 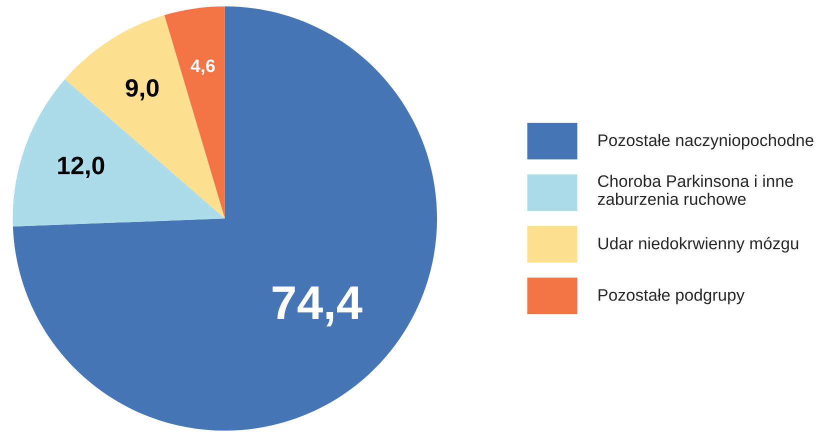 I want to click on data-label: 12,0, so click(x=81, y=167).